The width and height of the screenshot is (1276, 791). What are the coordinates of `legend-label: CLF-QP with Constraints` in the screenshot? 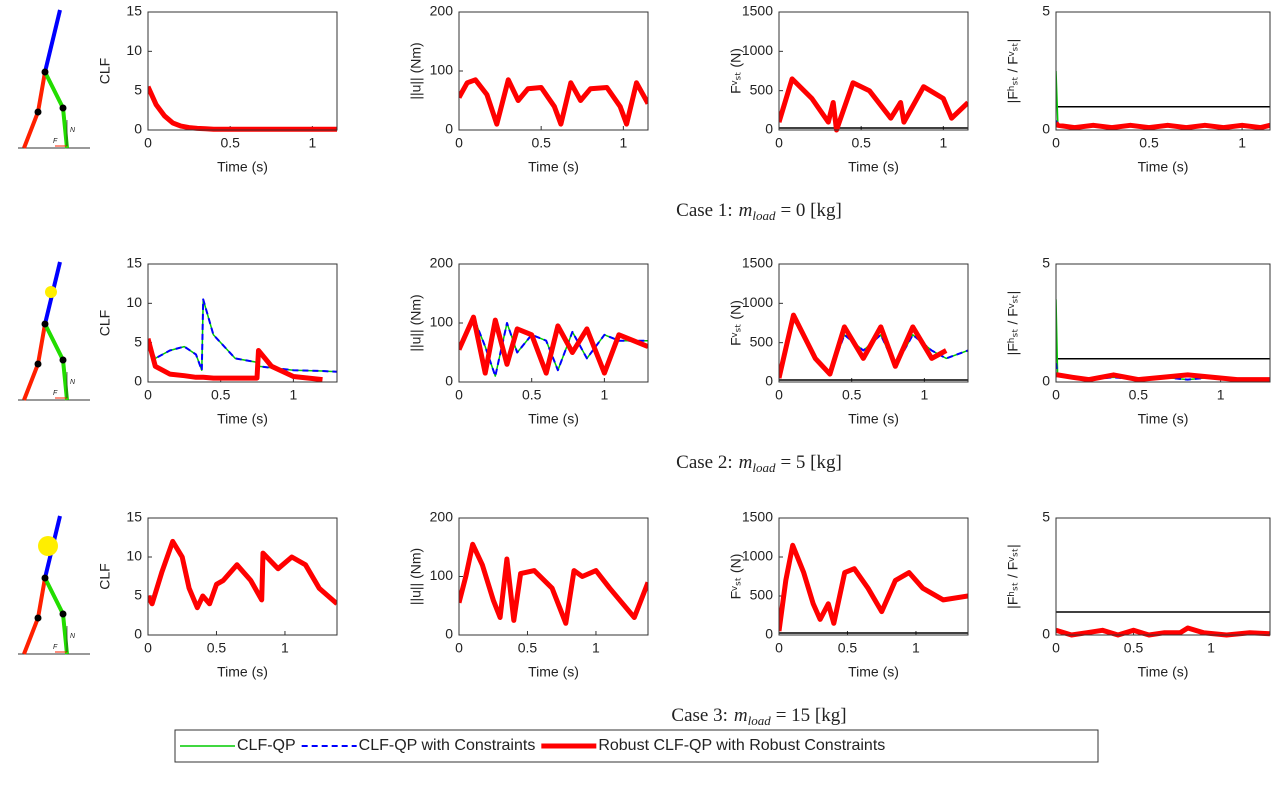 It's located at (447, 745).